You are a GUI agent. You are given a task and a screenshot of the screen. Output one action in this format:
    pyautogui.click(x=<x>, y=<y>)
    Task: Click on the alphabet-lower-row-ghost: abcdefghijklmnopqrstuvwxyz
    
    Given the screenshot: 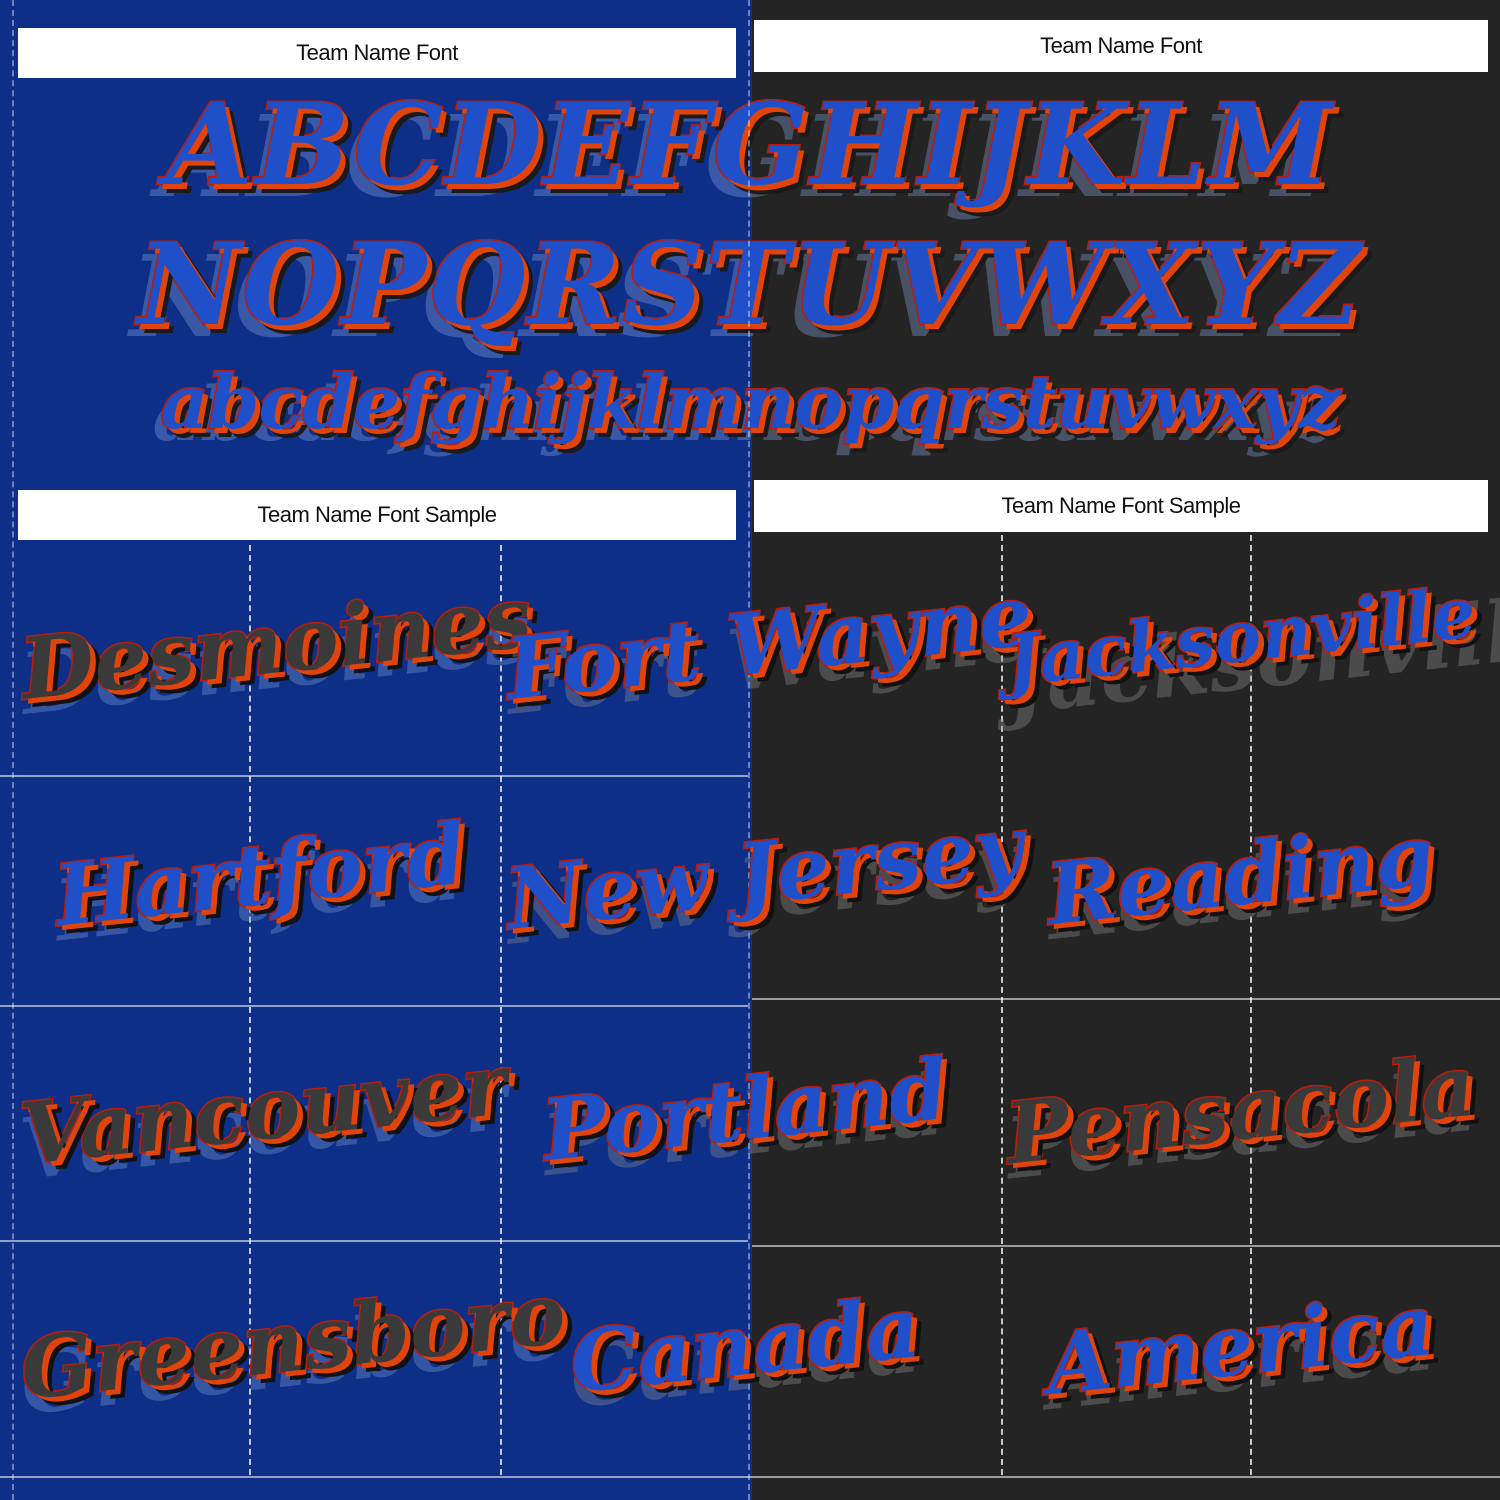 What is the action you would take?
    pyautogui.click(x=742, y=415)
    